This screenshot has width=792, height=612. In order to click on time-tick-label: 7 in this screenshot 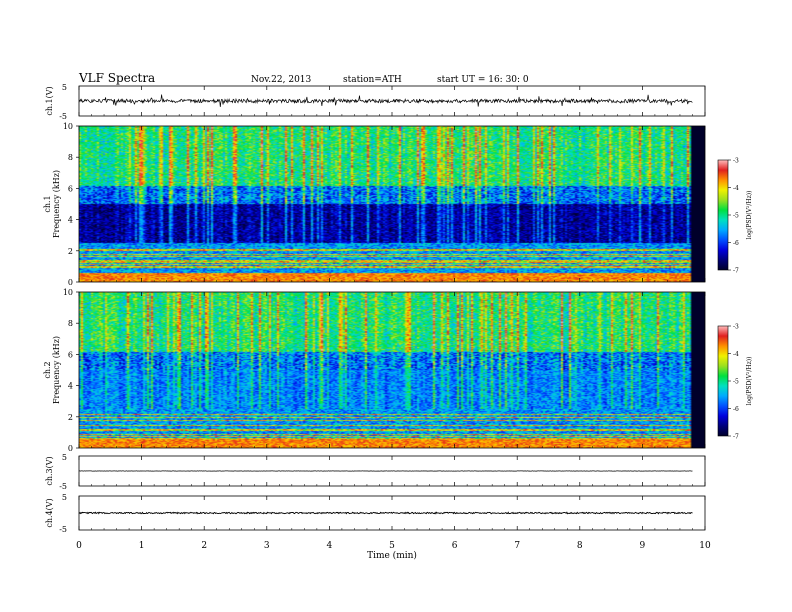, I will do `click(517, 546)`.